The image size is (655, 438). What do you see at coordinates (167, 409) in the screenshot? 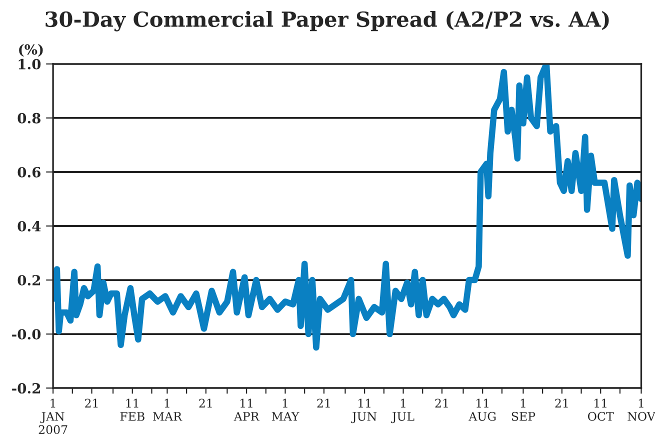
I see `x-tick-label: 1 MAR` at bounding box center [167, 409].